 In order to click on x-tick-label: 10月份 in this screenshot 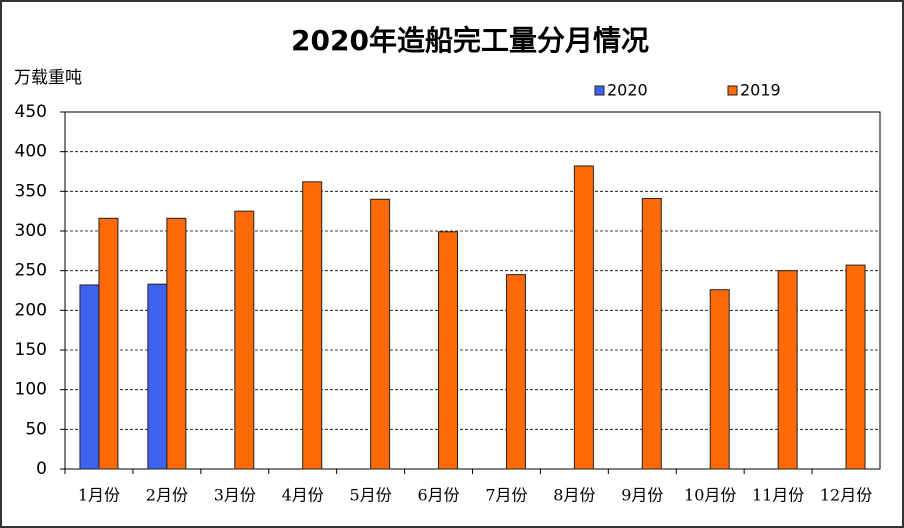, I will do `click(710, 495)`.